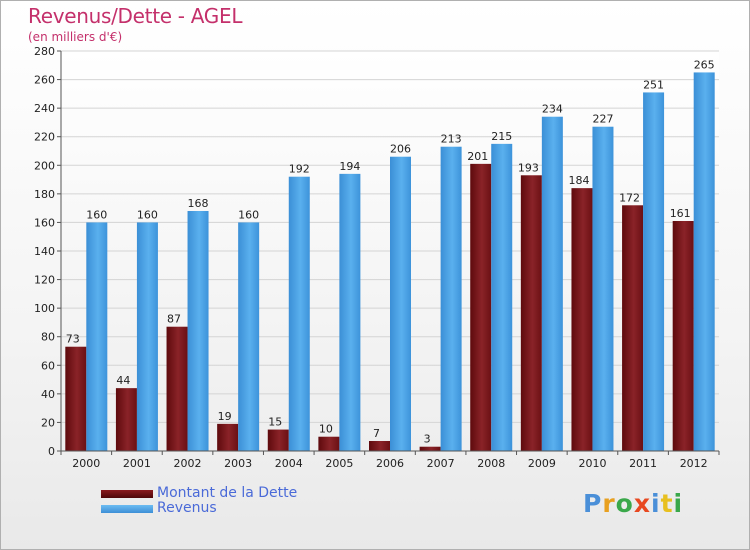  I want to click on value-label-revenue: 168, so click(198, 203).